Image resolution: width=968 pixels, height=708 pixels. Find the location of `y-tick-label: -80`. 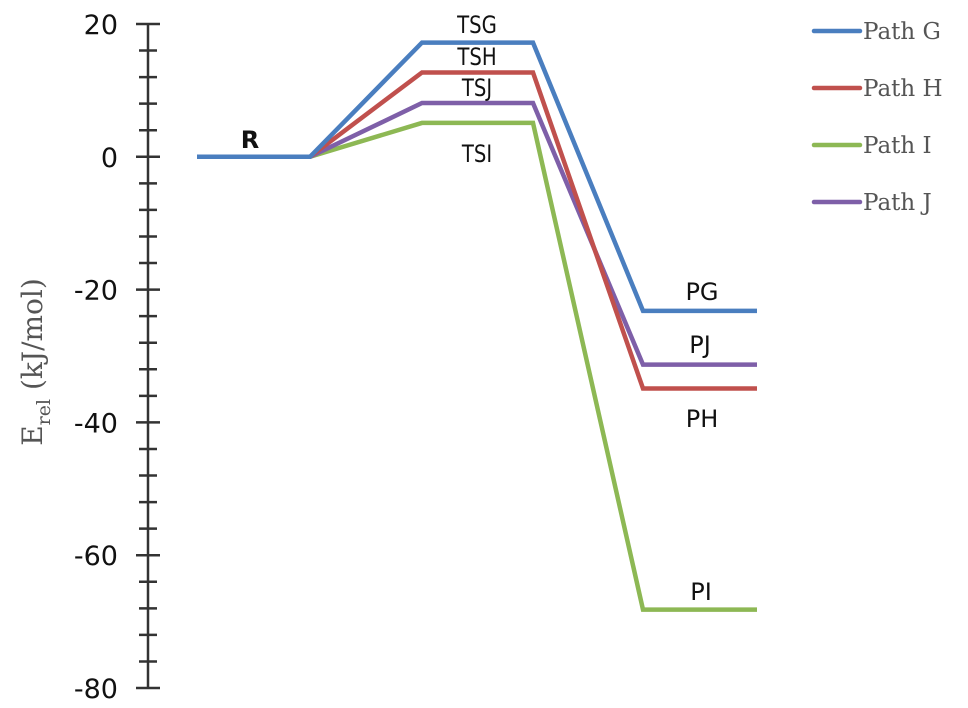

y-tick-label: -80 is located at coordinates (96, 689).